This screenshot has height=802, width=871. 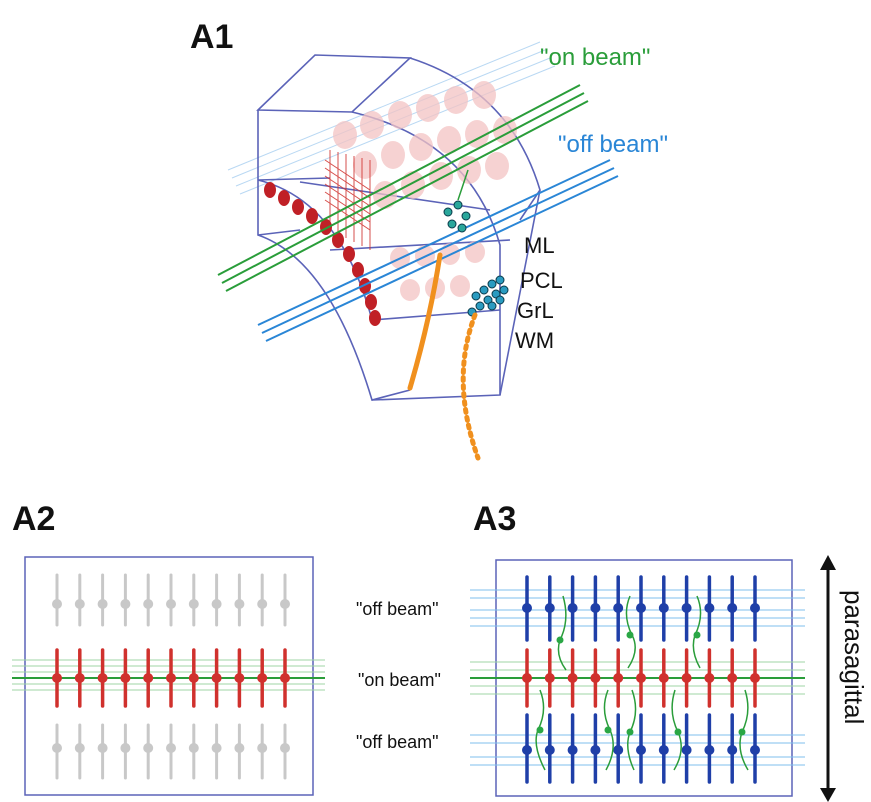 What do you see at coordinates (425, 321) in the screenshot?
I see `a1-mossy-fiber` at bounding box center [425, 321].